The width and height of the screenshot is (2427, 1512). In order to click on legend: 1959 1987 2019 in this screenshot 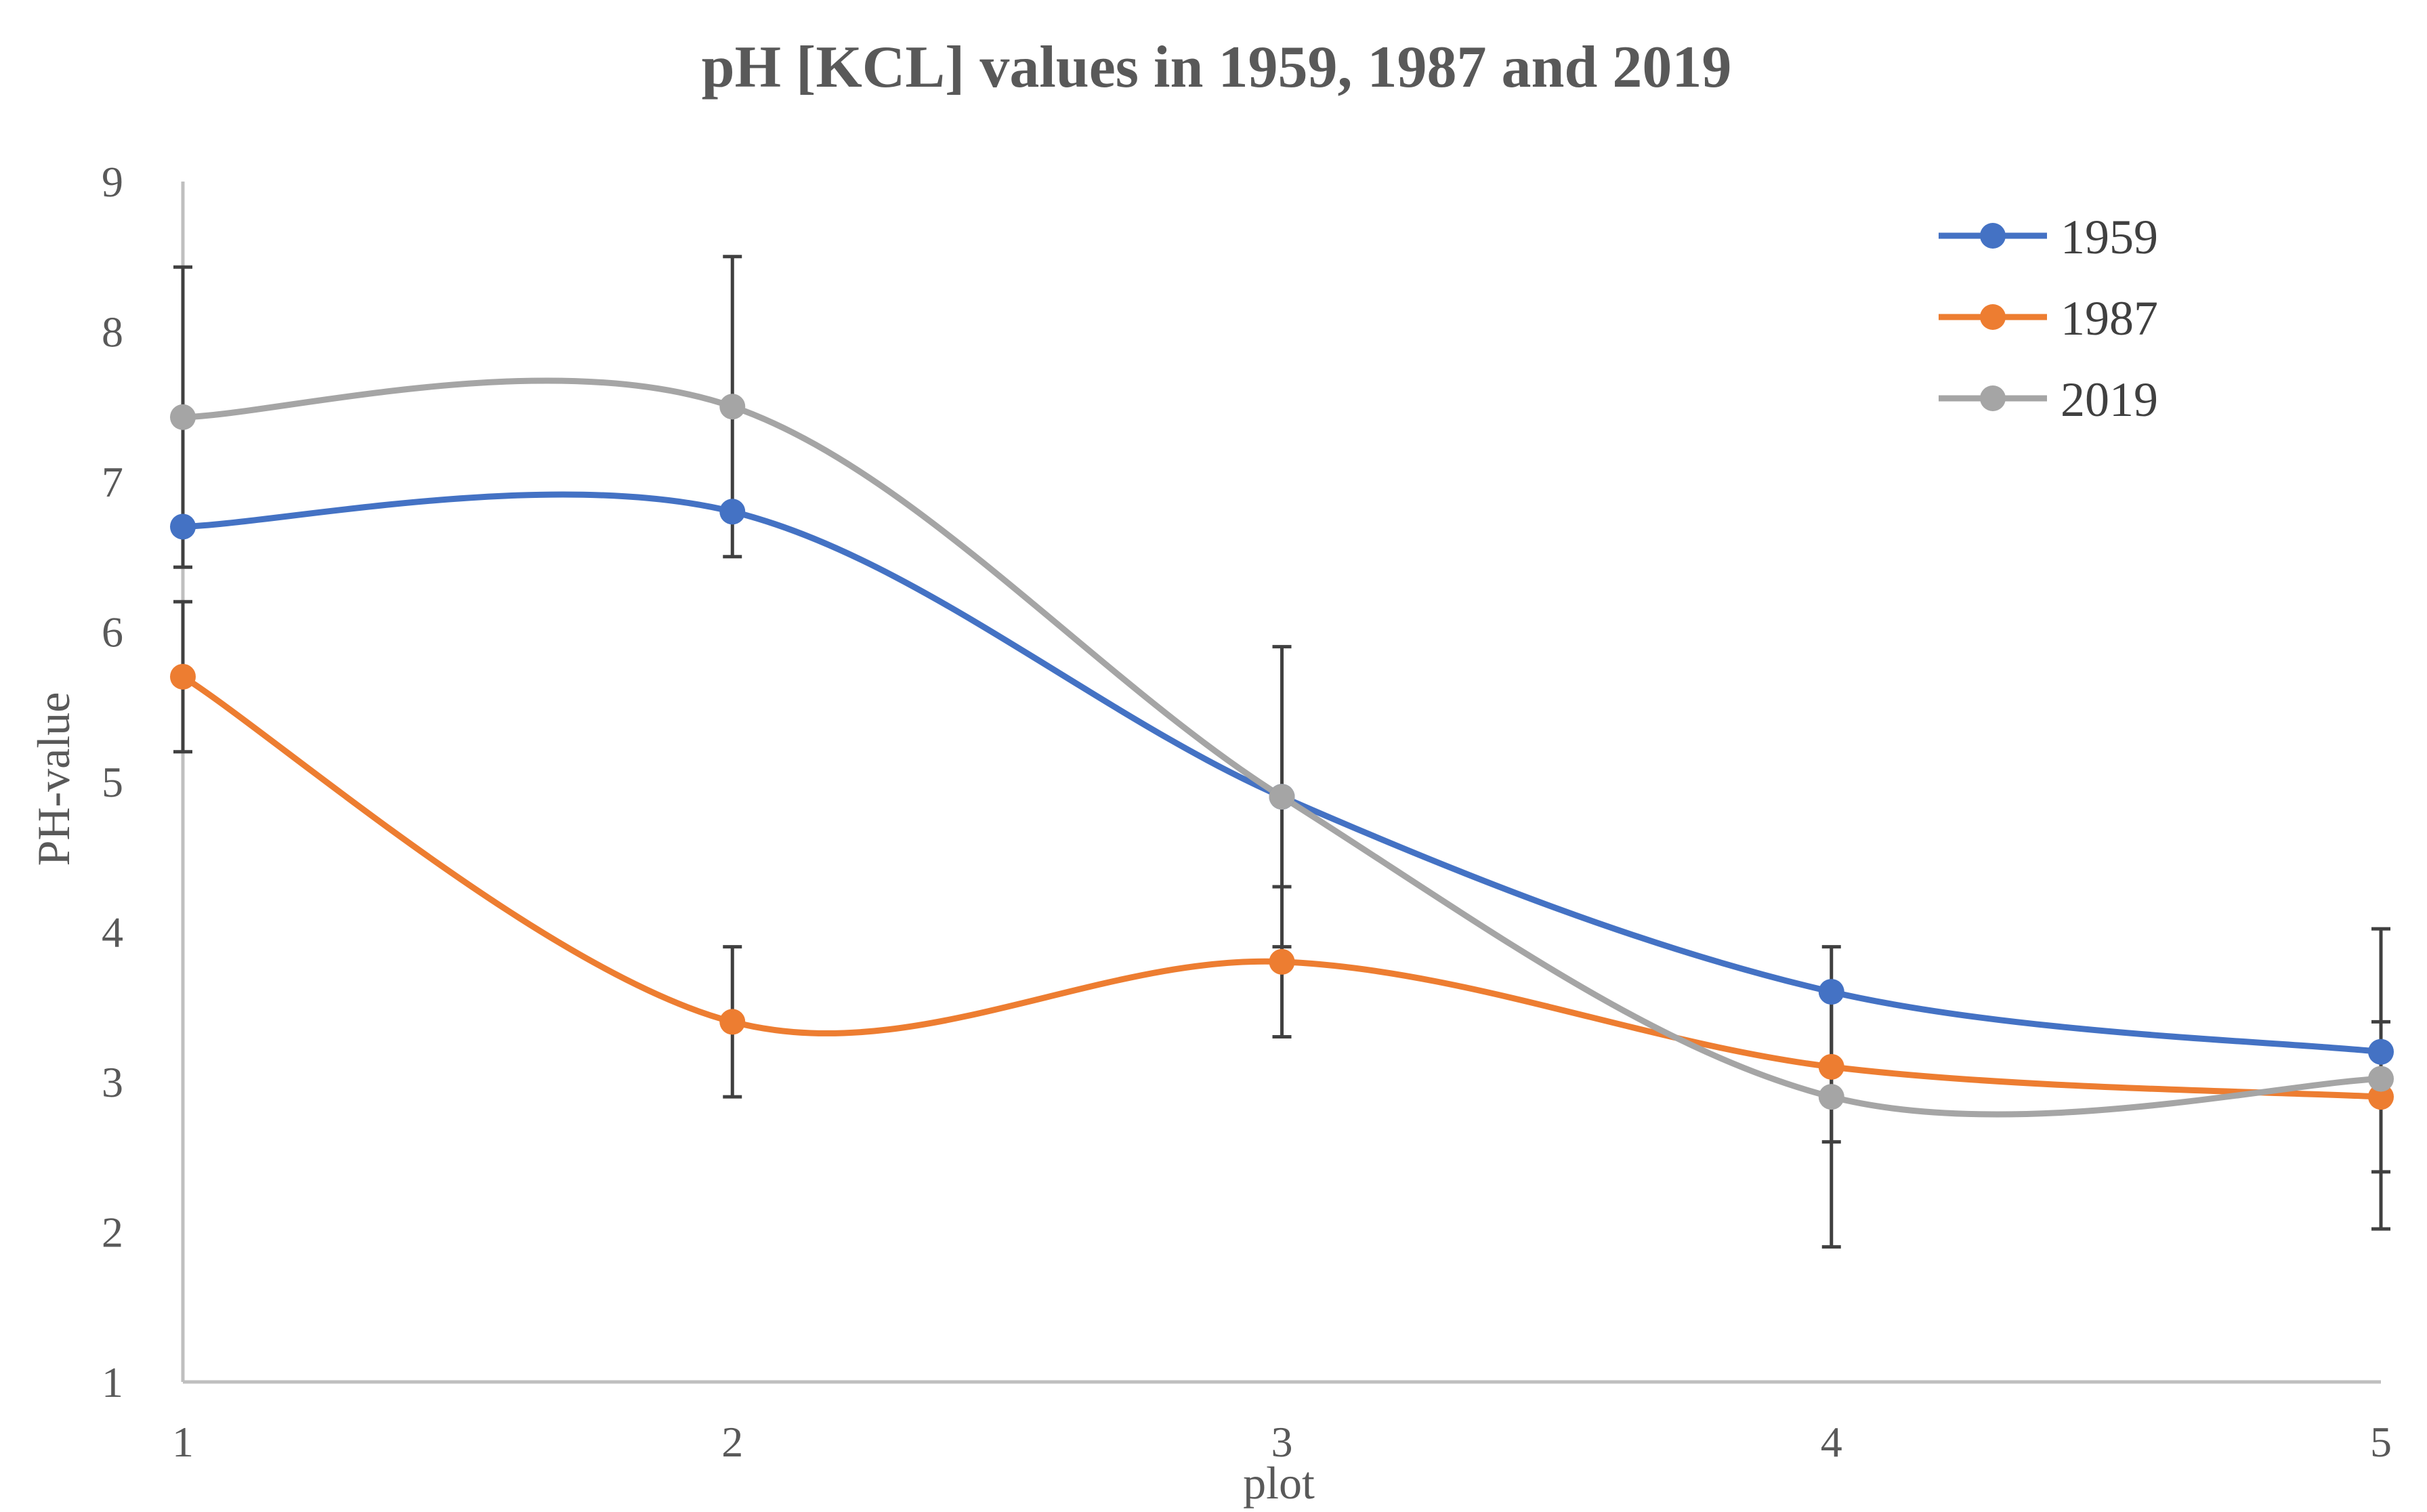, I will do `click(2048, 318)`.